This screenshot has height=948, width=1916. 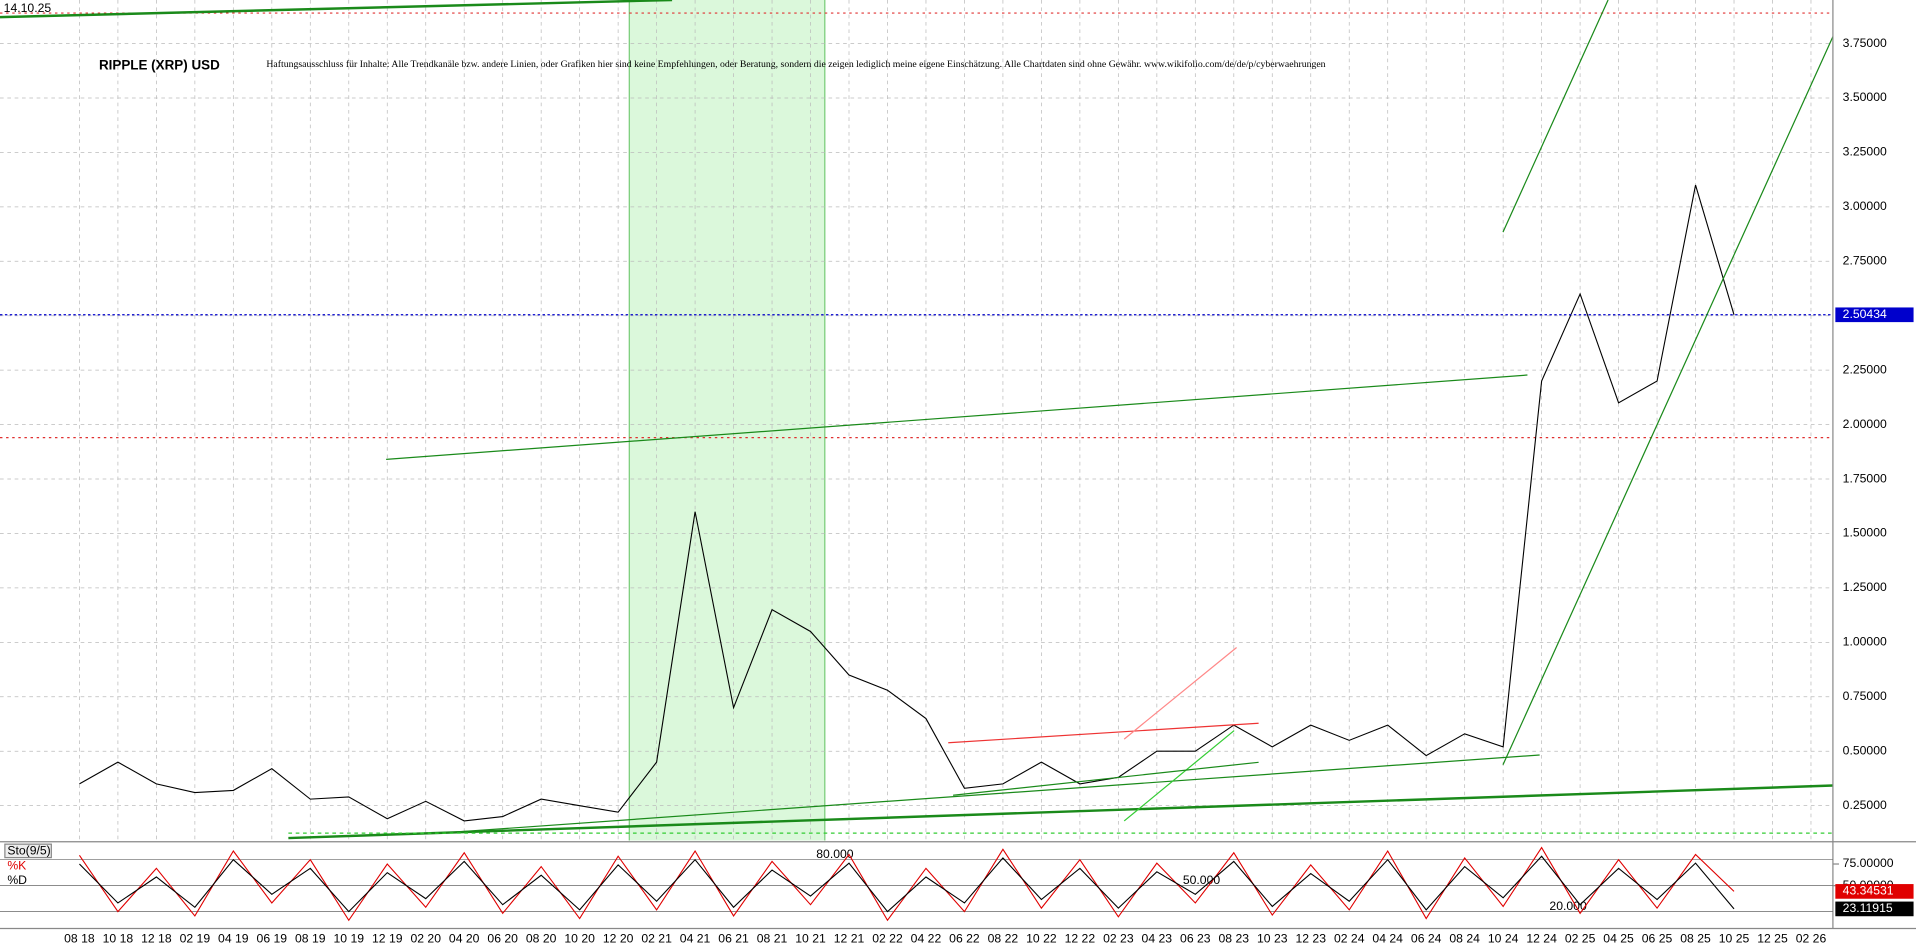 I want to click on x-tick-label: 12 24, so click(x=1541, y=939).